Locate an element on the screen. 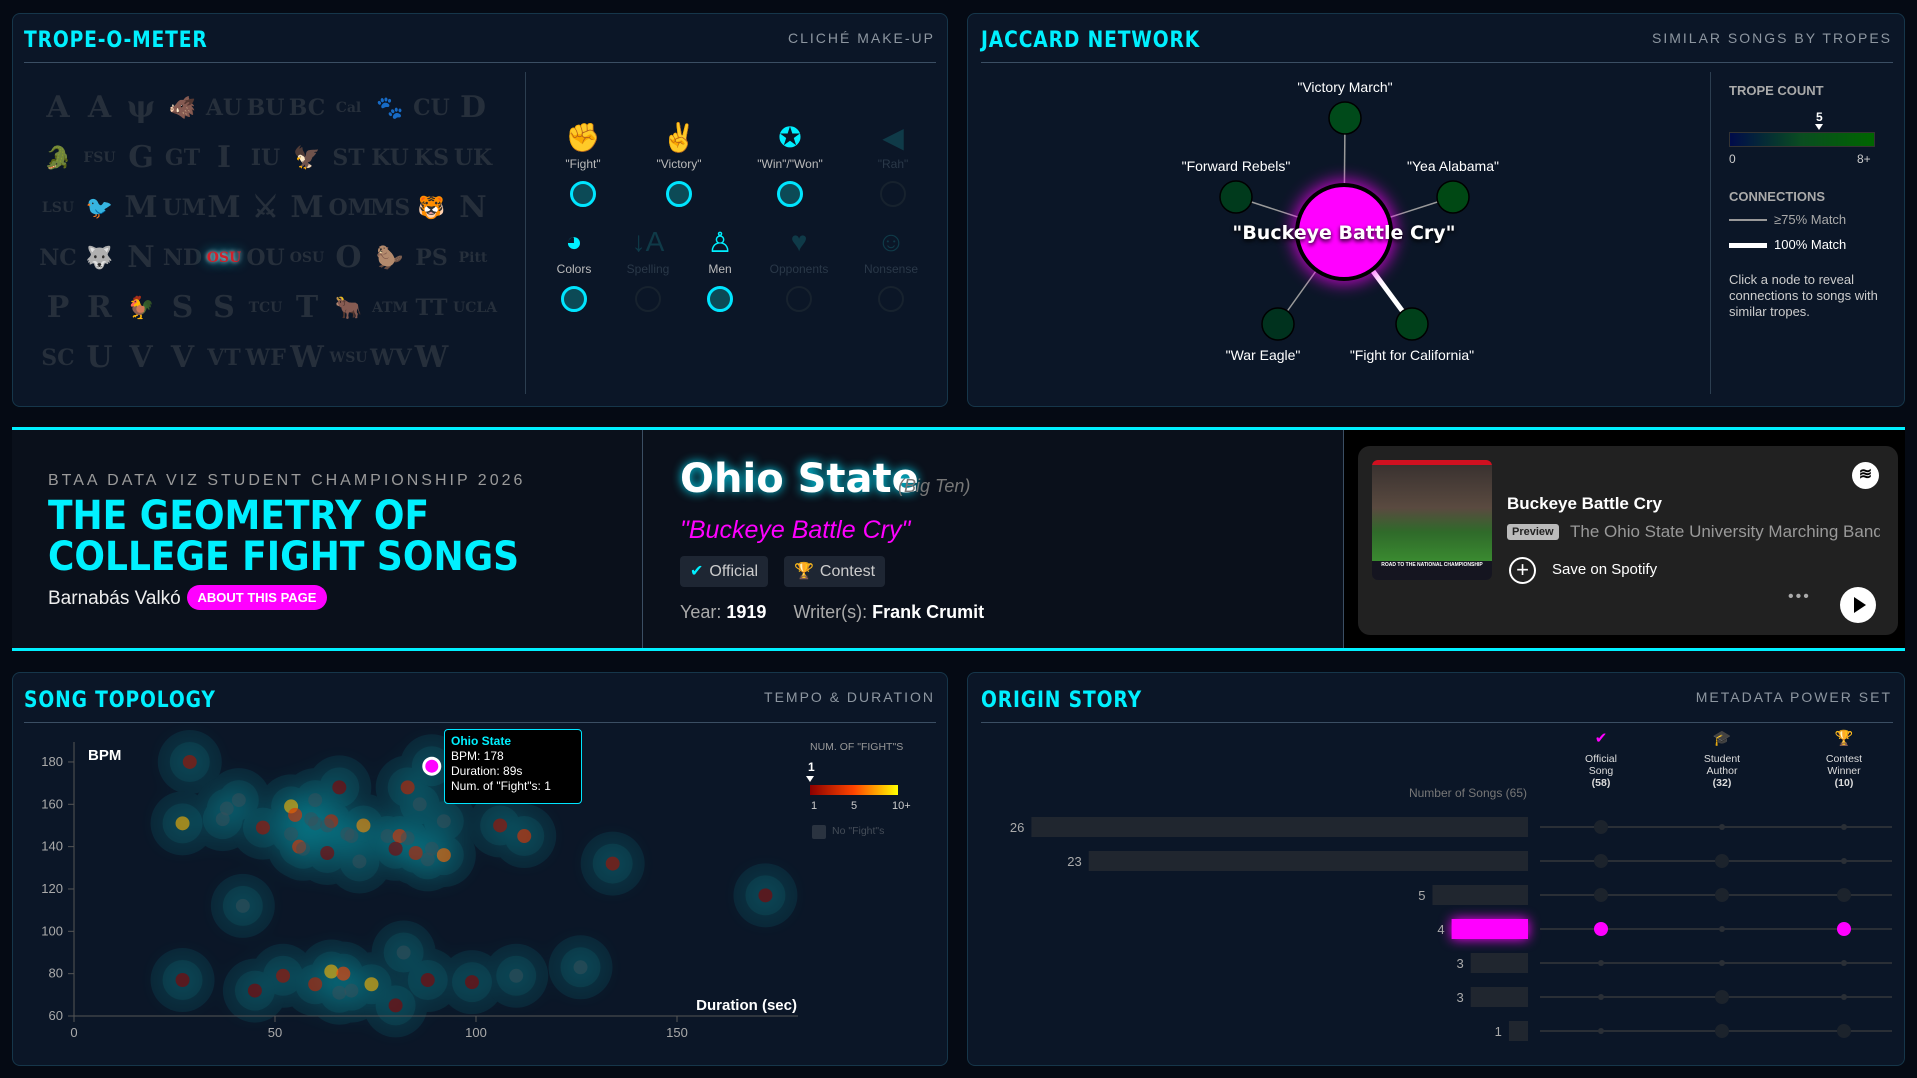  team-logo: G is located at coordinates (141, 157).